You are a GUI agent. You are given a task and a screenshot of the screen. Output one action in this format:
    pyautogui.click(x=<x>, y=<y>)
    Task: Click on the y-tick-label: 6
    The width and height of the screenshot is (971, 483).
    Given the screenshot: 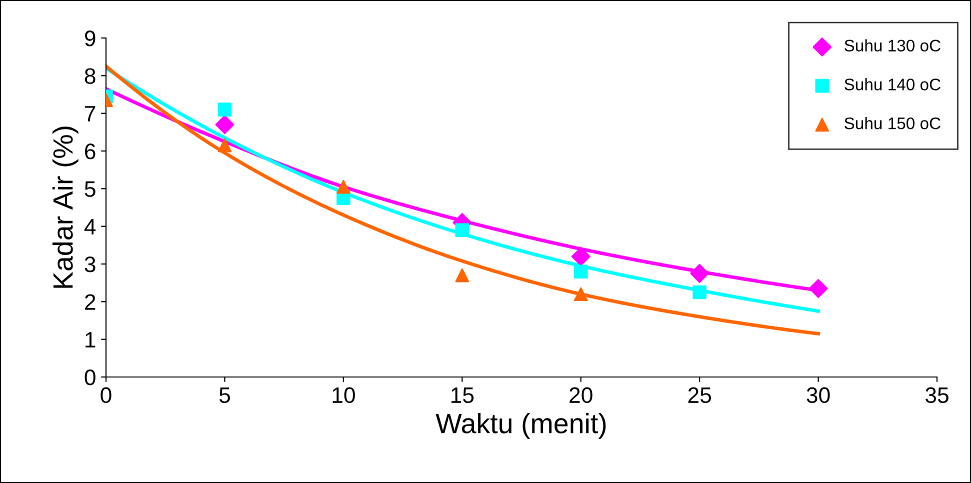 What is the action you would take?
    pyautogui.click(x=90, y=152)
    